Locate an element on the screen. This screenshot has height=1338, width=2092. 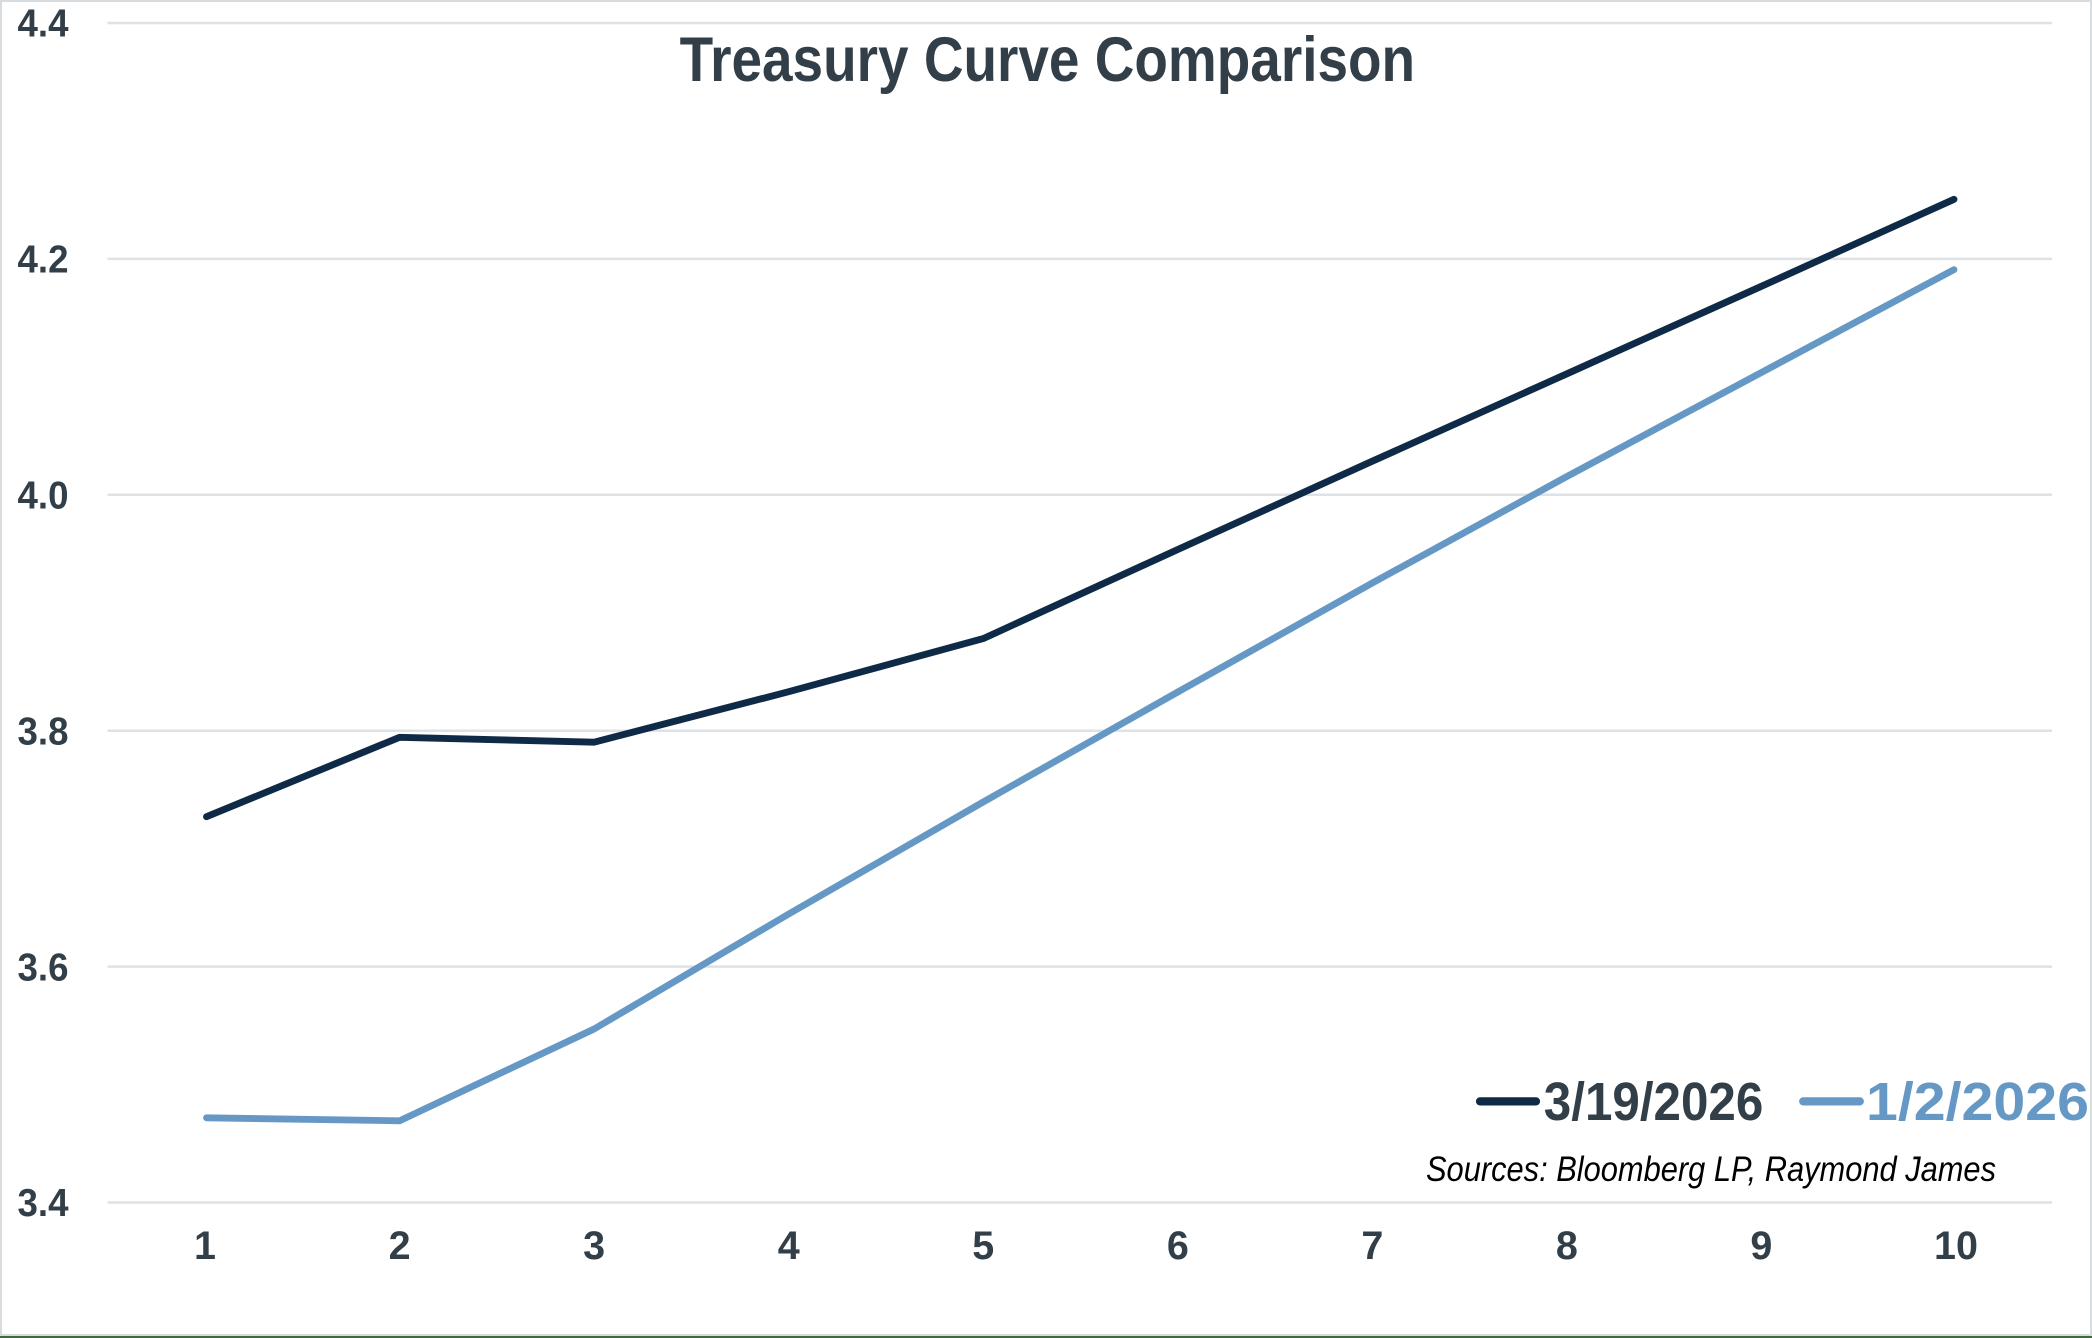
svg-text:Sources: Bloomberg LP, Raymond: Sources: Bloomberg LP, Raymond James is located at coordinates (1711, 1169).